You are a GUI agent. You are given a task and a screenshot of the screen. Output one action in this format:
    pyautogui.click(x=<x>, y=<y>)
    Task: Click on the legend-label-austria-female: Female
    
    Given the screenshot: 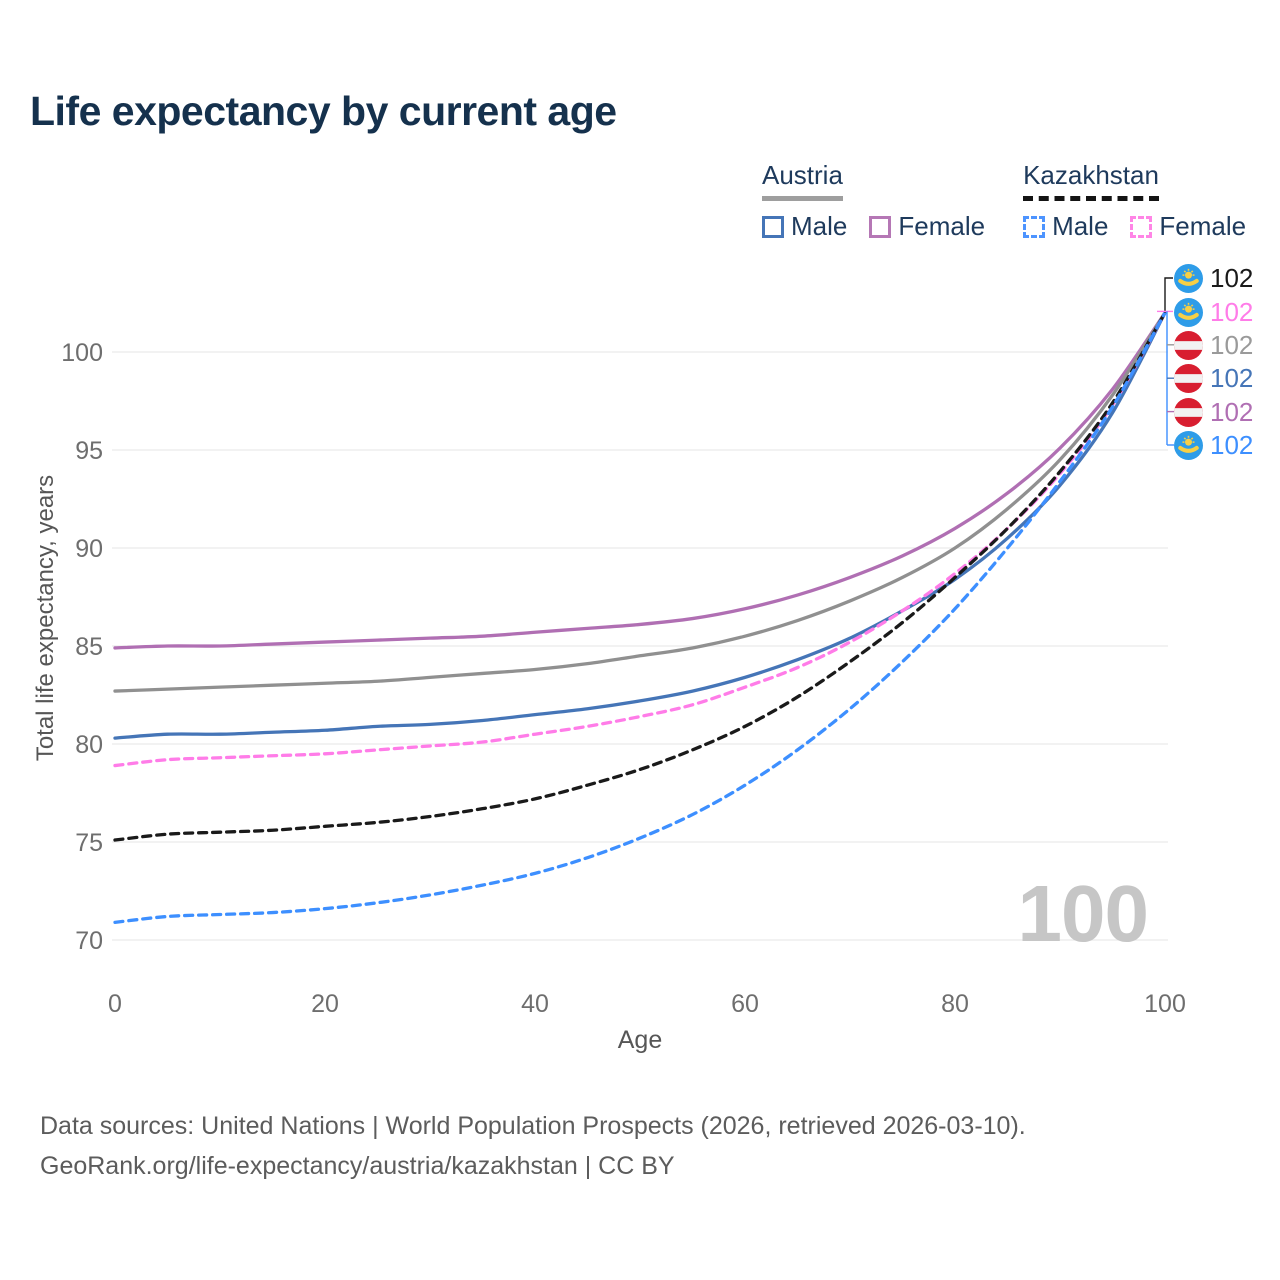 What is the action you would take?
    pyautogui.click(x=942, y=226)
    